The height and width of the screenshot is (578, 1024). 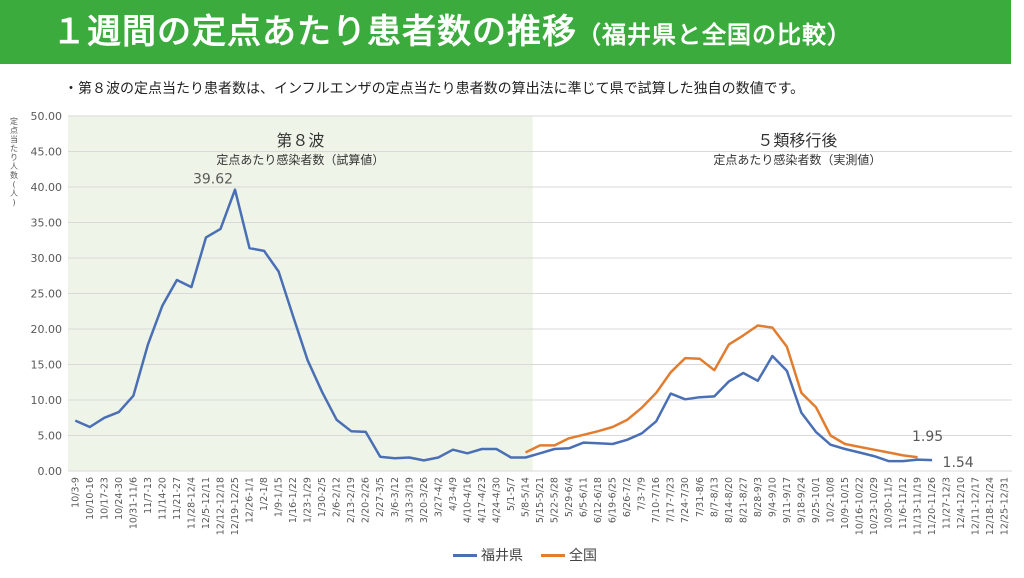 What do you see at coordinates (47, 152) in the screenshot?
I see `y-tick-label: 45.00` at bounding box center [47, 152].